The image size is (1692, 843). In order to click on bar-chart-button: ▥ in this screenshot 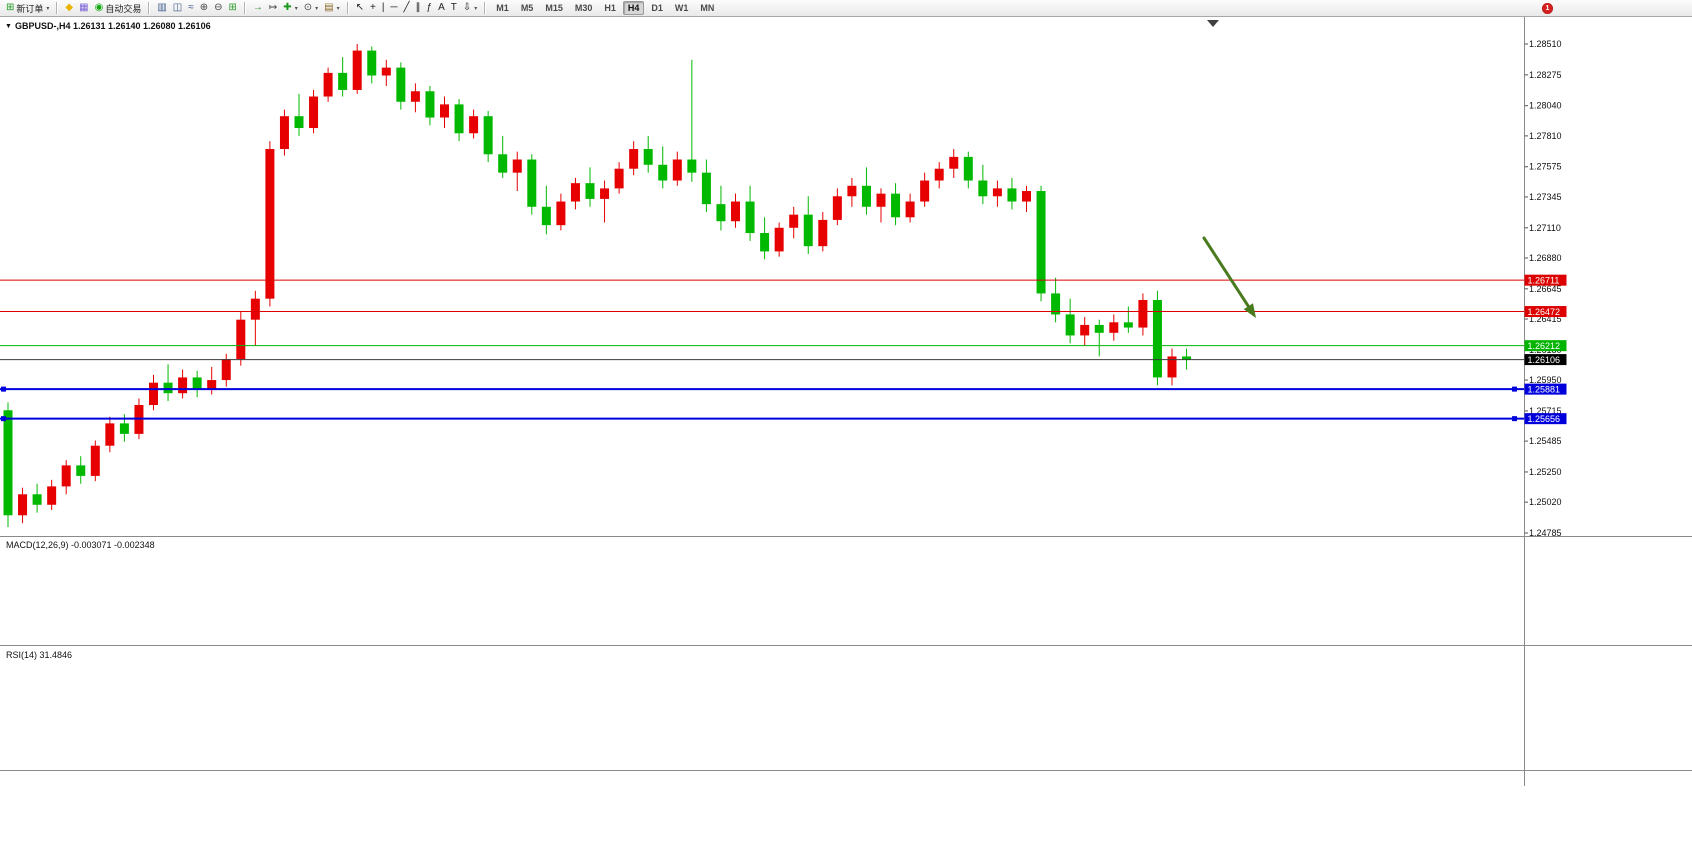, I will do `click(161, 8)`.